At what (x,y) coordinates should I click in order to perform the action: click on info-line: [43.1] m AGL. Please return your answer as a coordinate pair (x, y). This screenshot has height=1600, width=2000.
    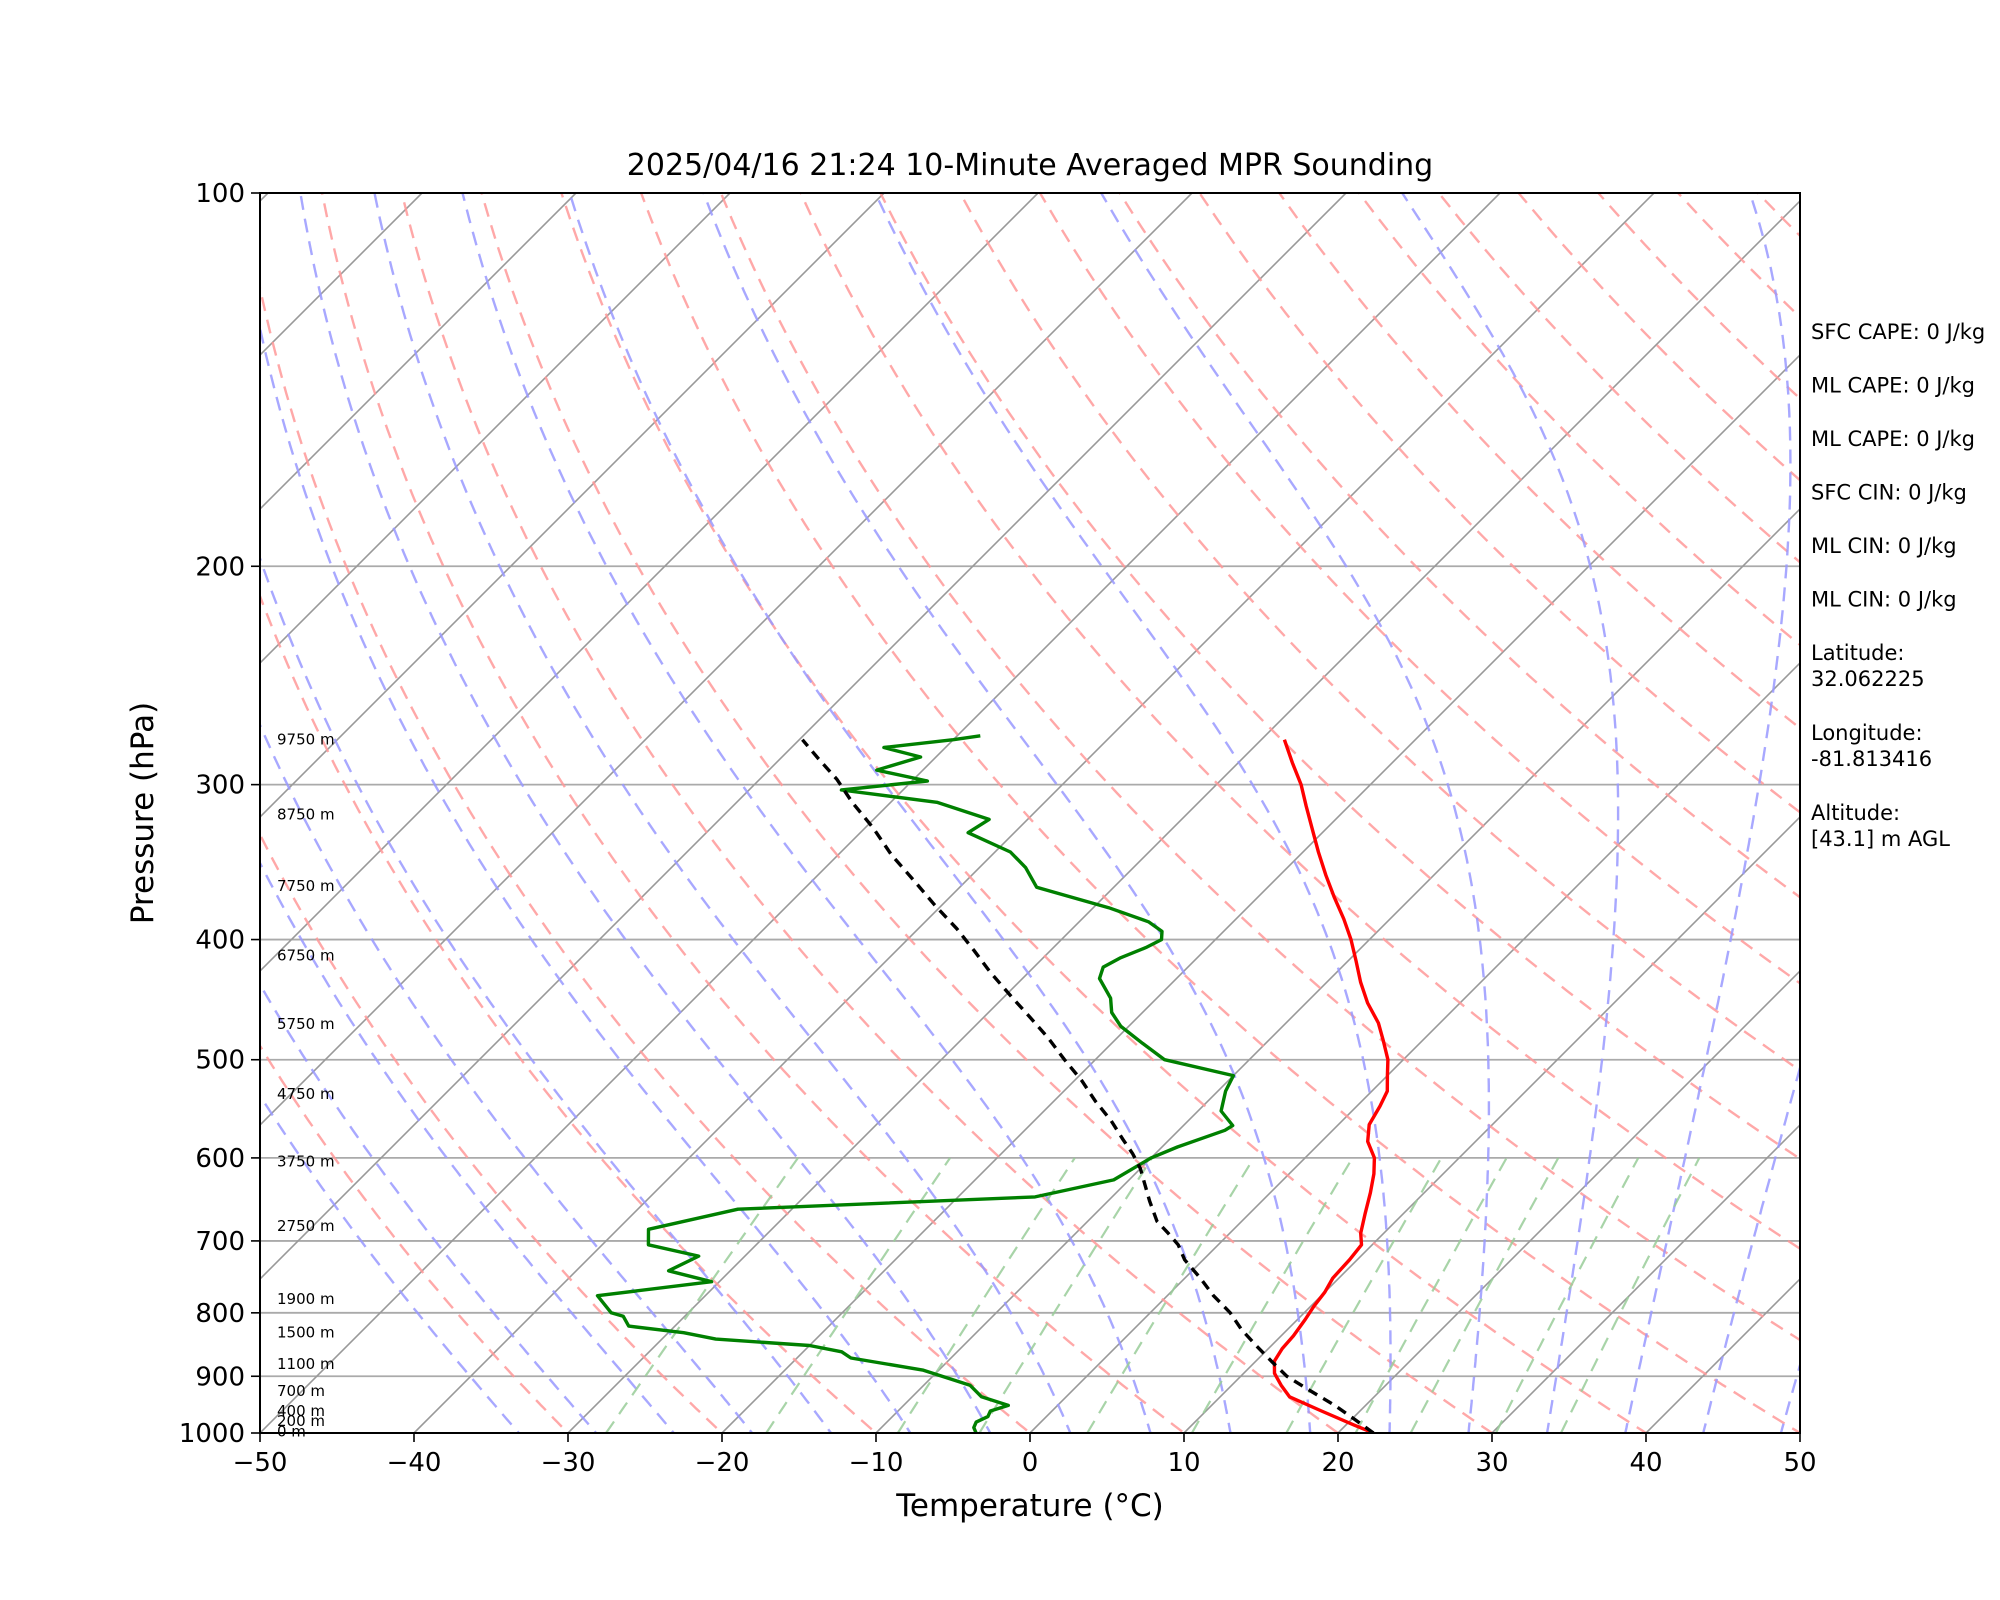
    Looking at the image, I should click on (1880, 839).